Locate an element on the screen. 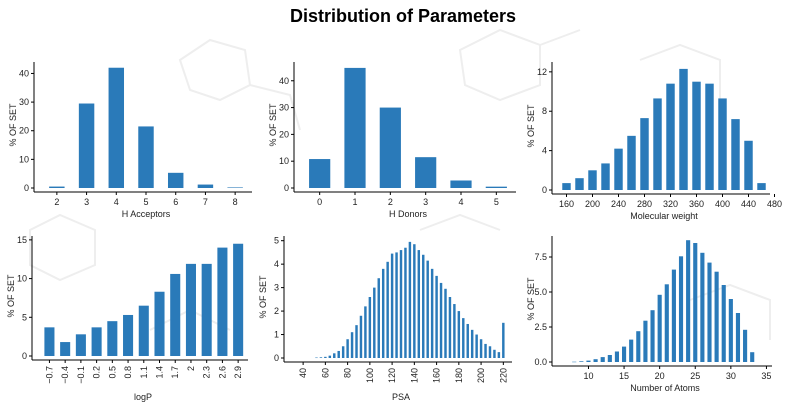 The height and width of the screenshot is (404, 806). x-axis-title: logP is located at coordinates (143, 397).